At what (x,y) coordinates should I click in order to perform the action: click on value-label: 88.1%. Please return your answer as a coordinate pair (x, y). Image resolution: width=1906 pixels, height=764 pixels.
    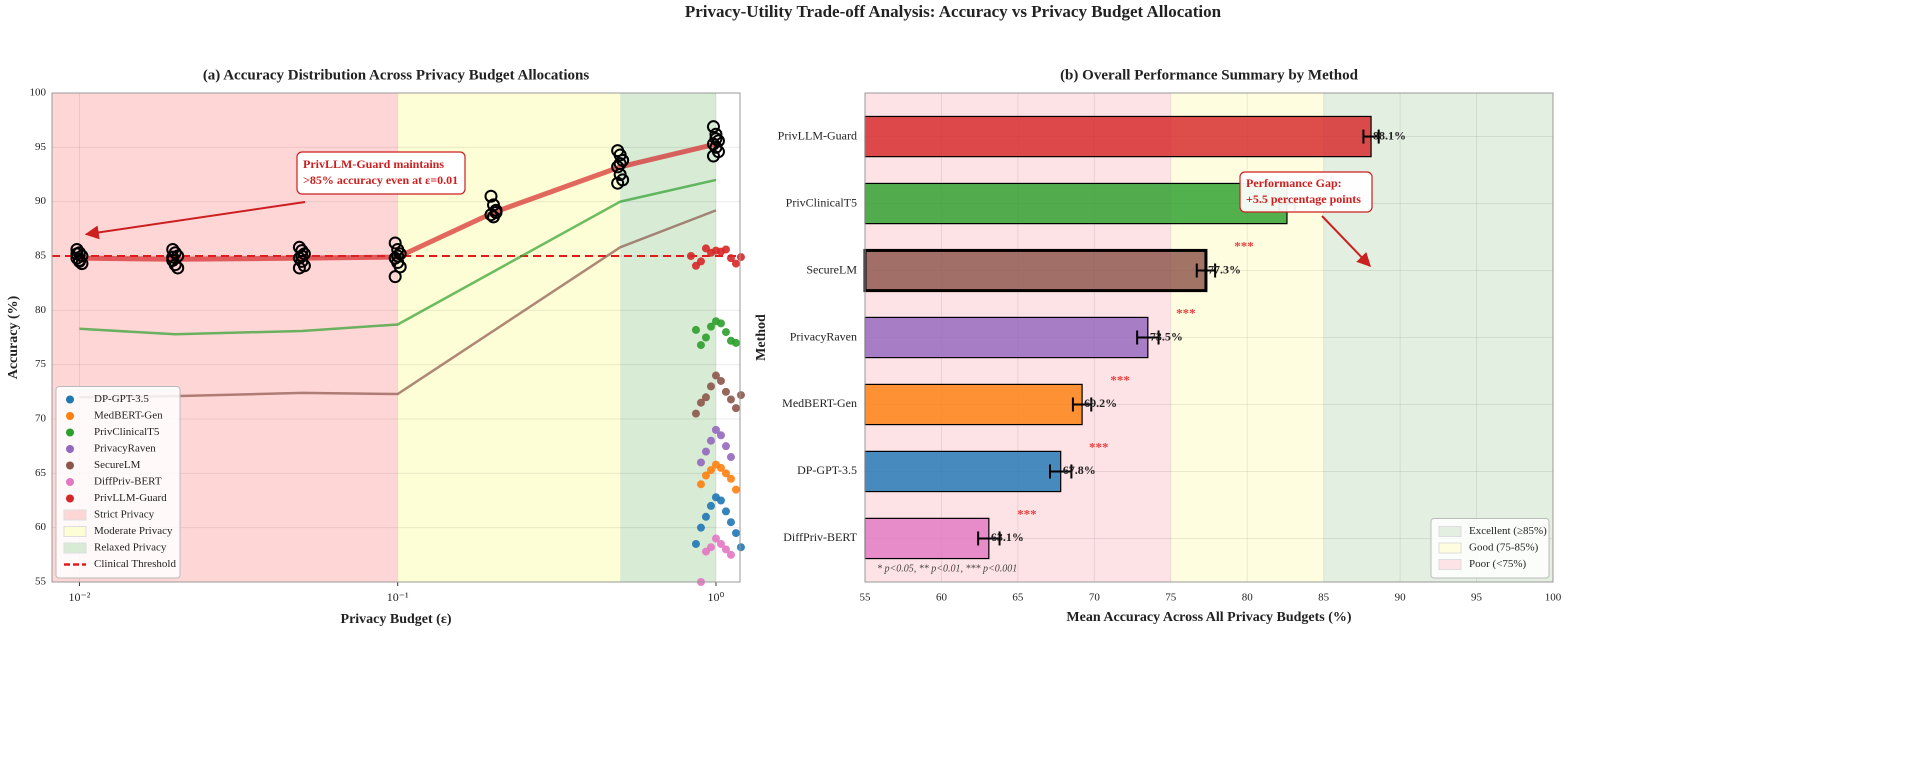
    Looking at the image, I should click on (1389, 135).